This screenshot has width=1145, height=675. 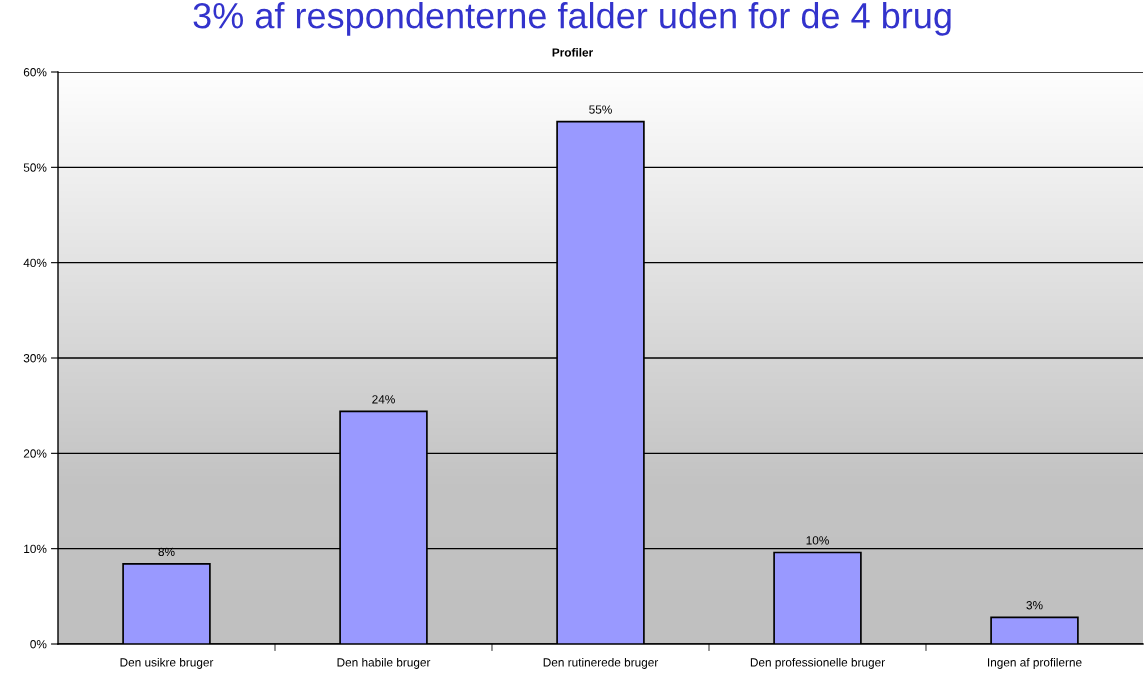 I want to click on y-tick-label: 60%, so click(x=35, y=72).